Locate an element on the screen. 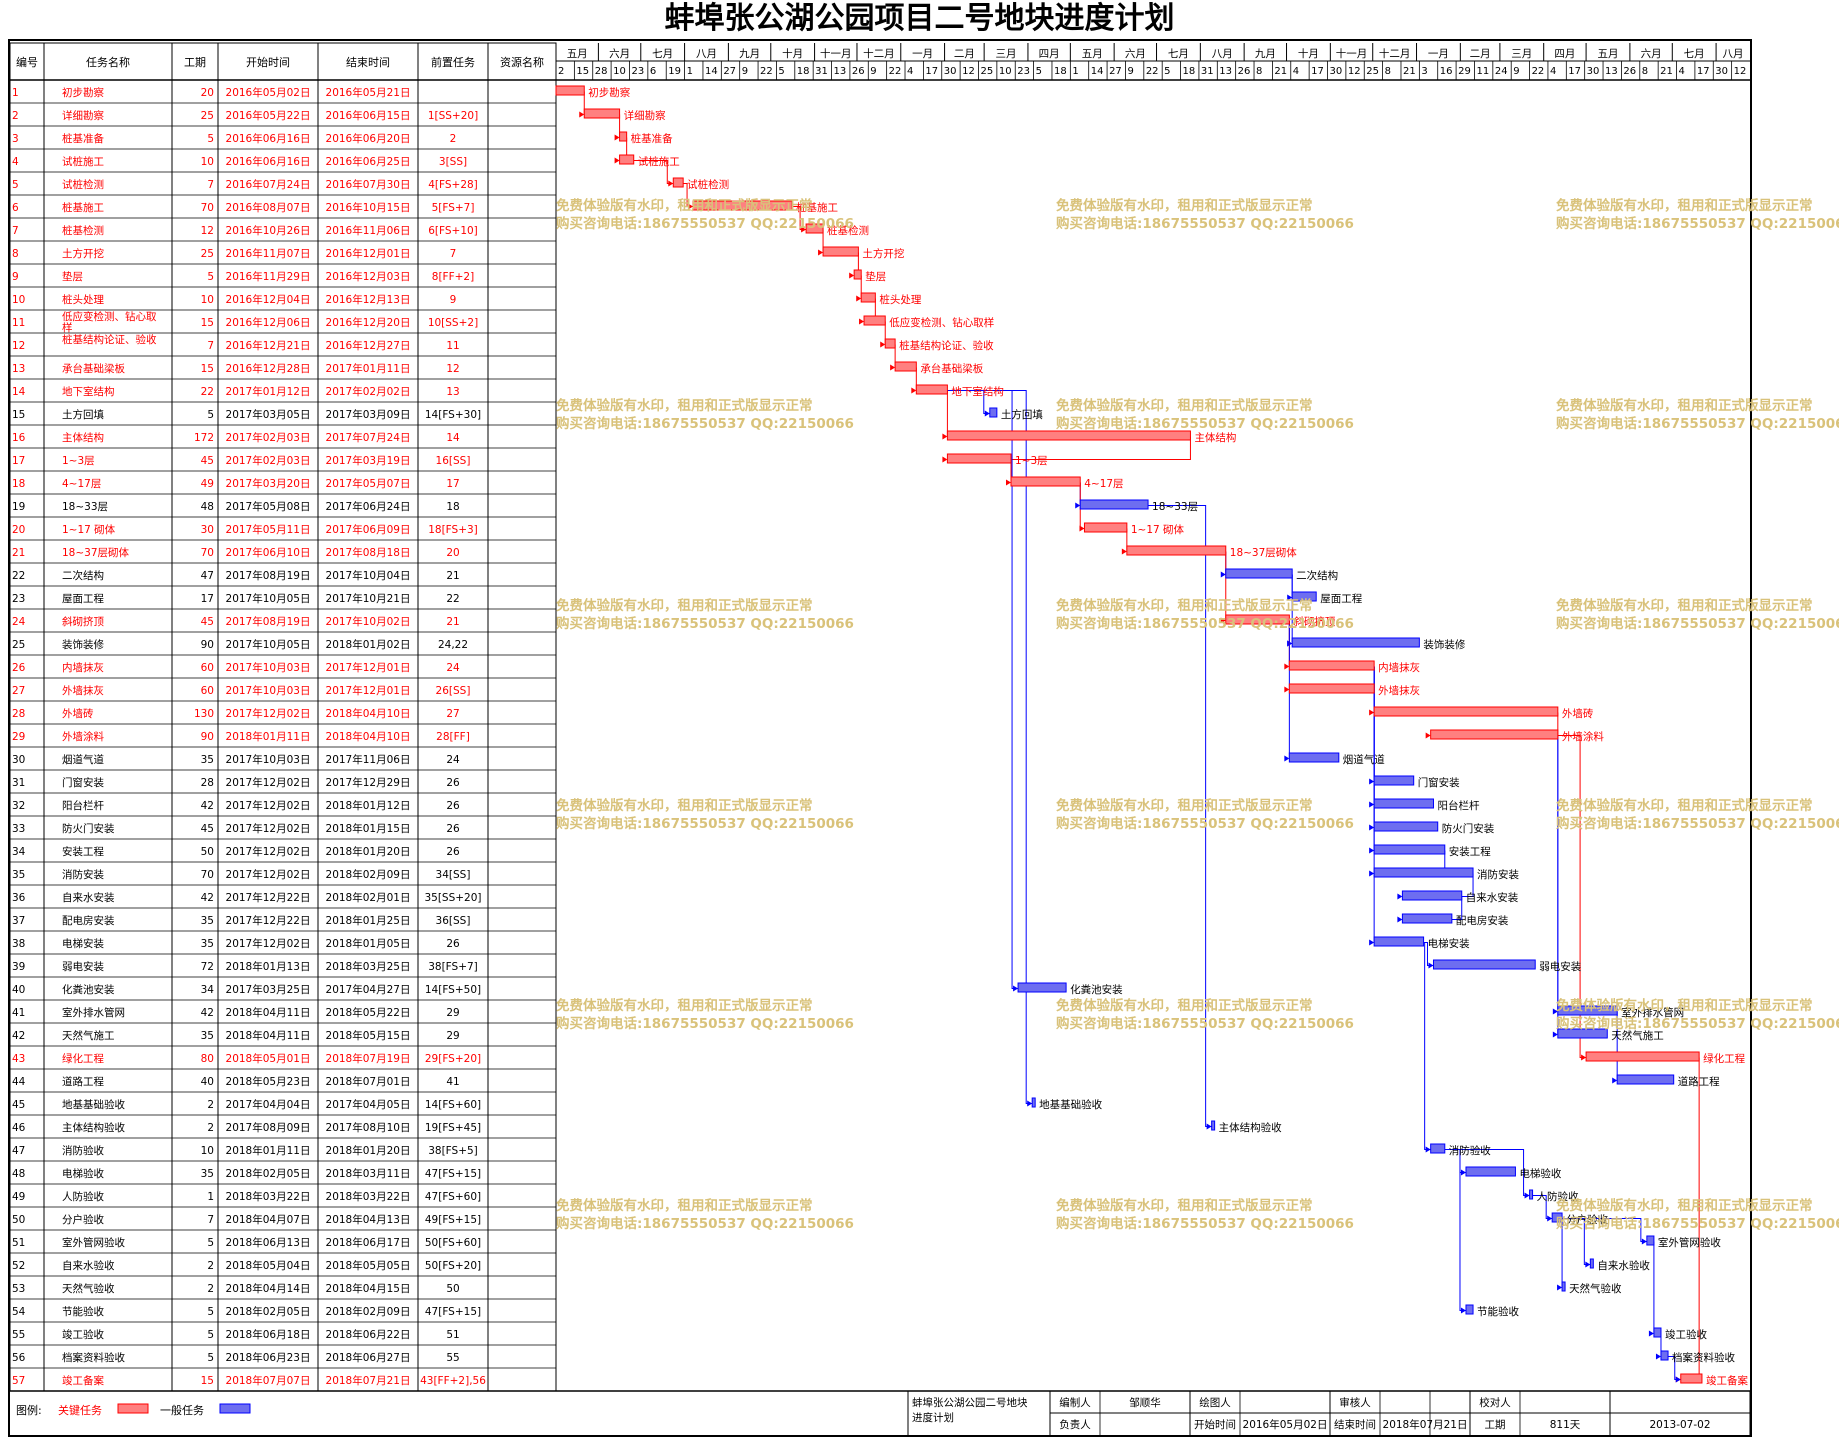  task-duration: 60 is located at coordinates (207, 691).